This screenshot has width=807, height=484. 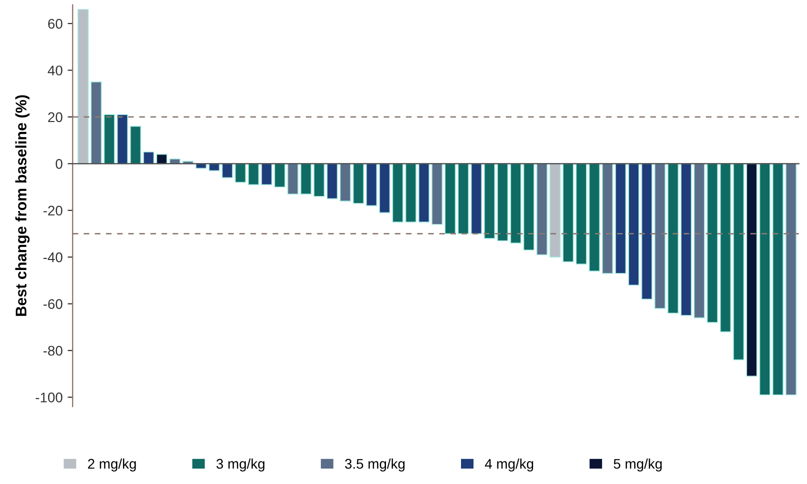 I want to click on legend-label: 2 mg/kg, so click(x=112, y=465).